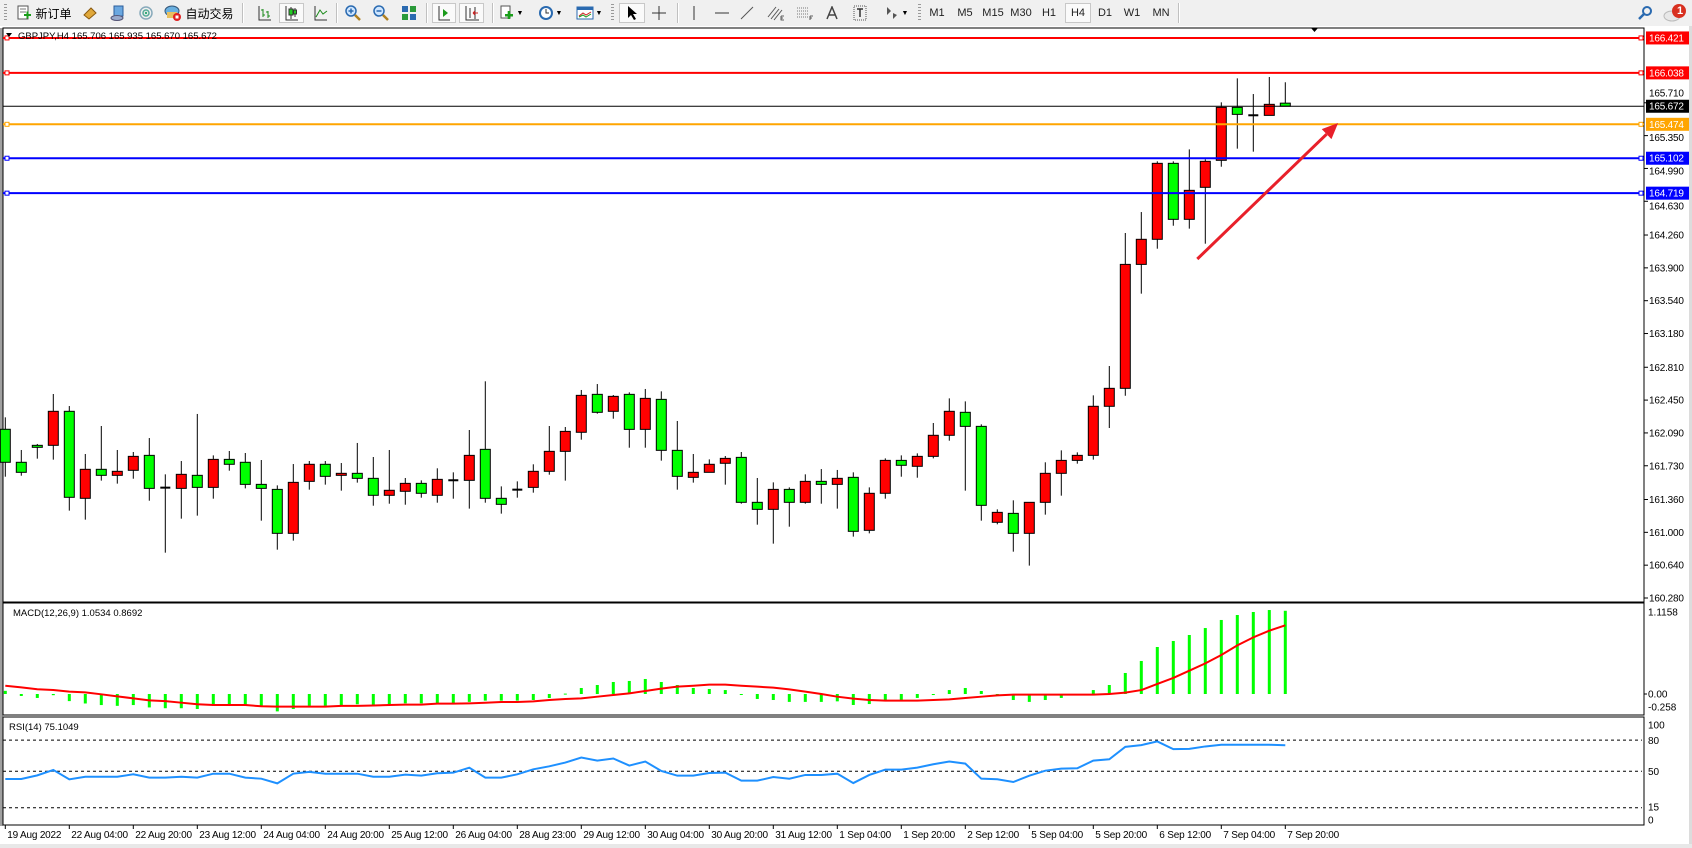 Image resolution: width=1692 pixels, height=848 pixels. Describe the element at coordinates (776, 13) in the screenshot. I see `equidistant-channel-button` at that location.